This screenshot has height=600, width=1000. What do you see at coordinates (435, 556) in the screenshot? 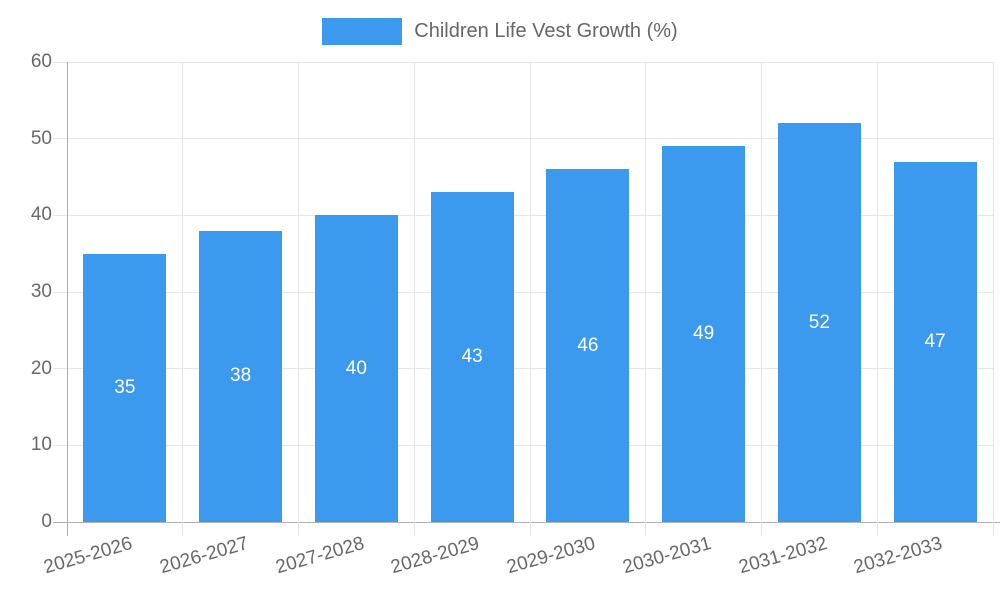
I see `x-axis-tick-label: 2028-2029` at bounding box center [435, 556].